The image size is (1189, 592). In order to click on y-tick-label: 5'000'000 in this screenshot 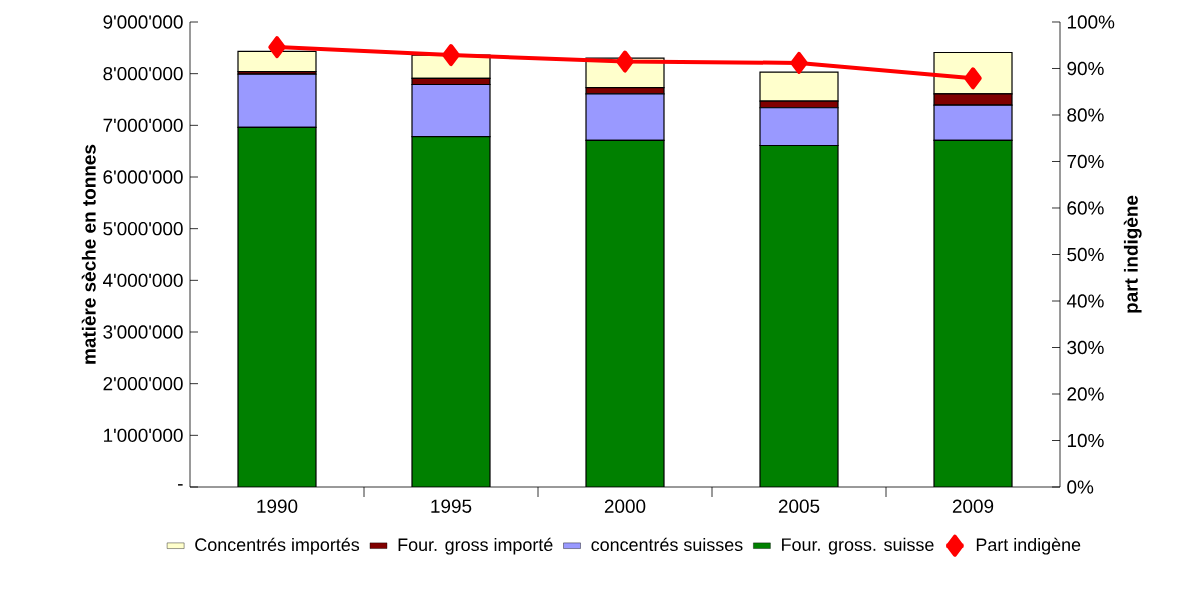, I will do `click(143, 228)`.